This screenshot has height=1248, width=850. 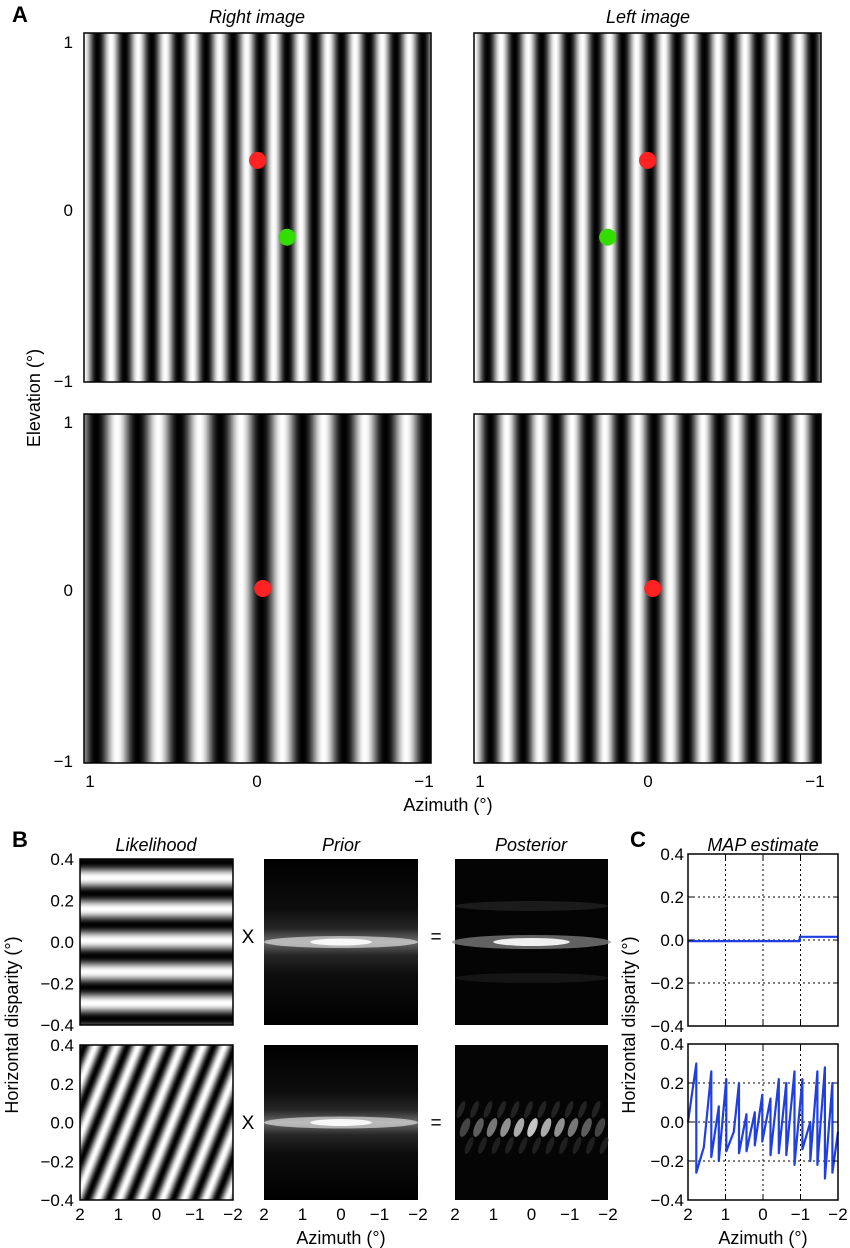 I want to click on title-left-image: Left image, so click(x=648, y=17).